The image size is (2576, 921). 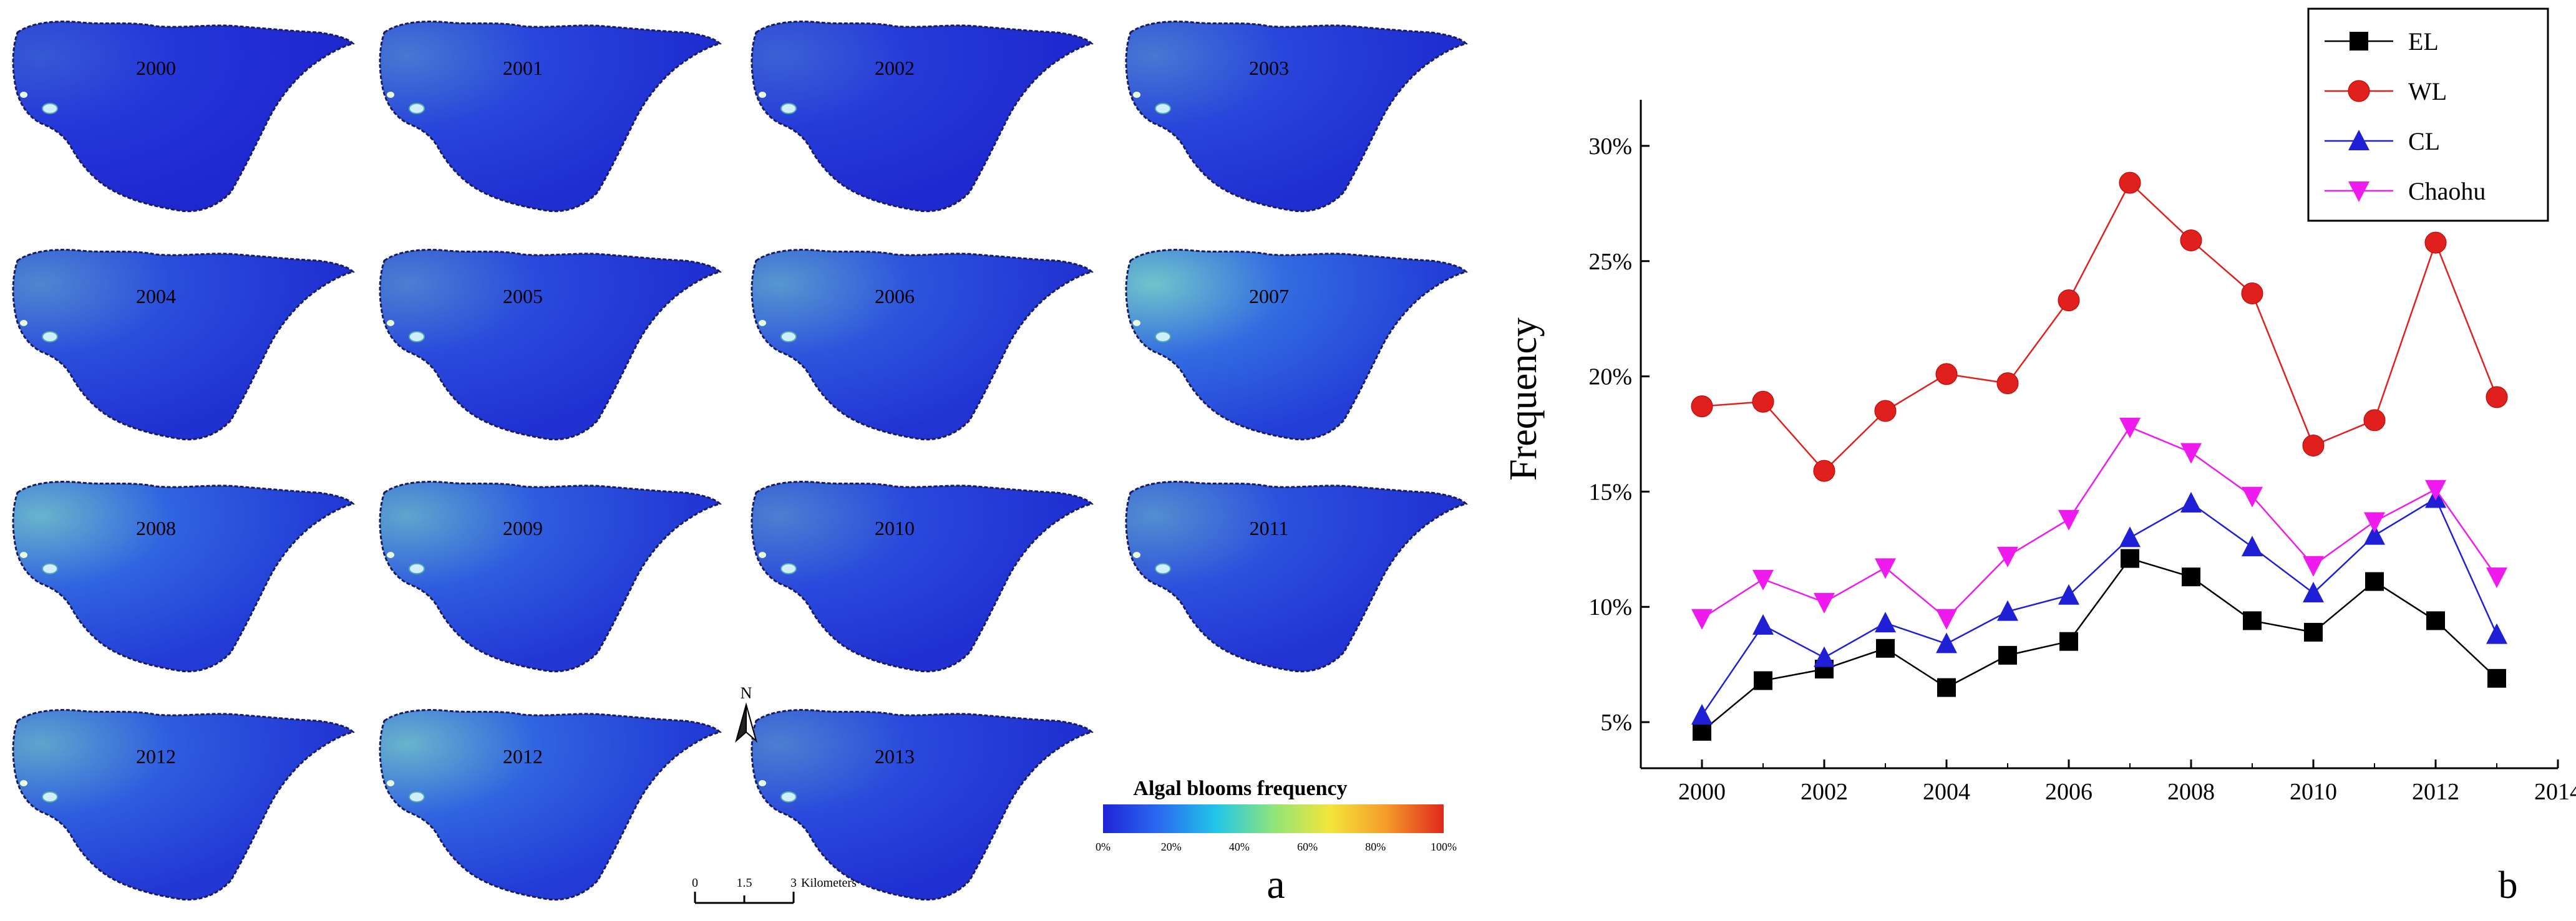 What do you see at coordinates (1269, 528) in the screenshot?
I see `map-year-label: 2011` at bounding box center [1269, 528].